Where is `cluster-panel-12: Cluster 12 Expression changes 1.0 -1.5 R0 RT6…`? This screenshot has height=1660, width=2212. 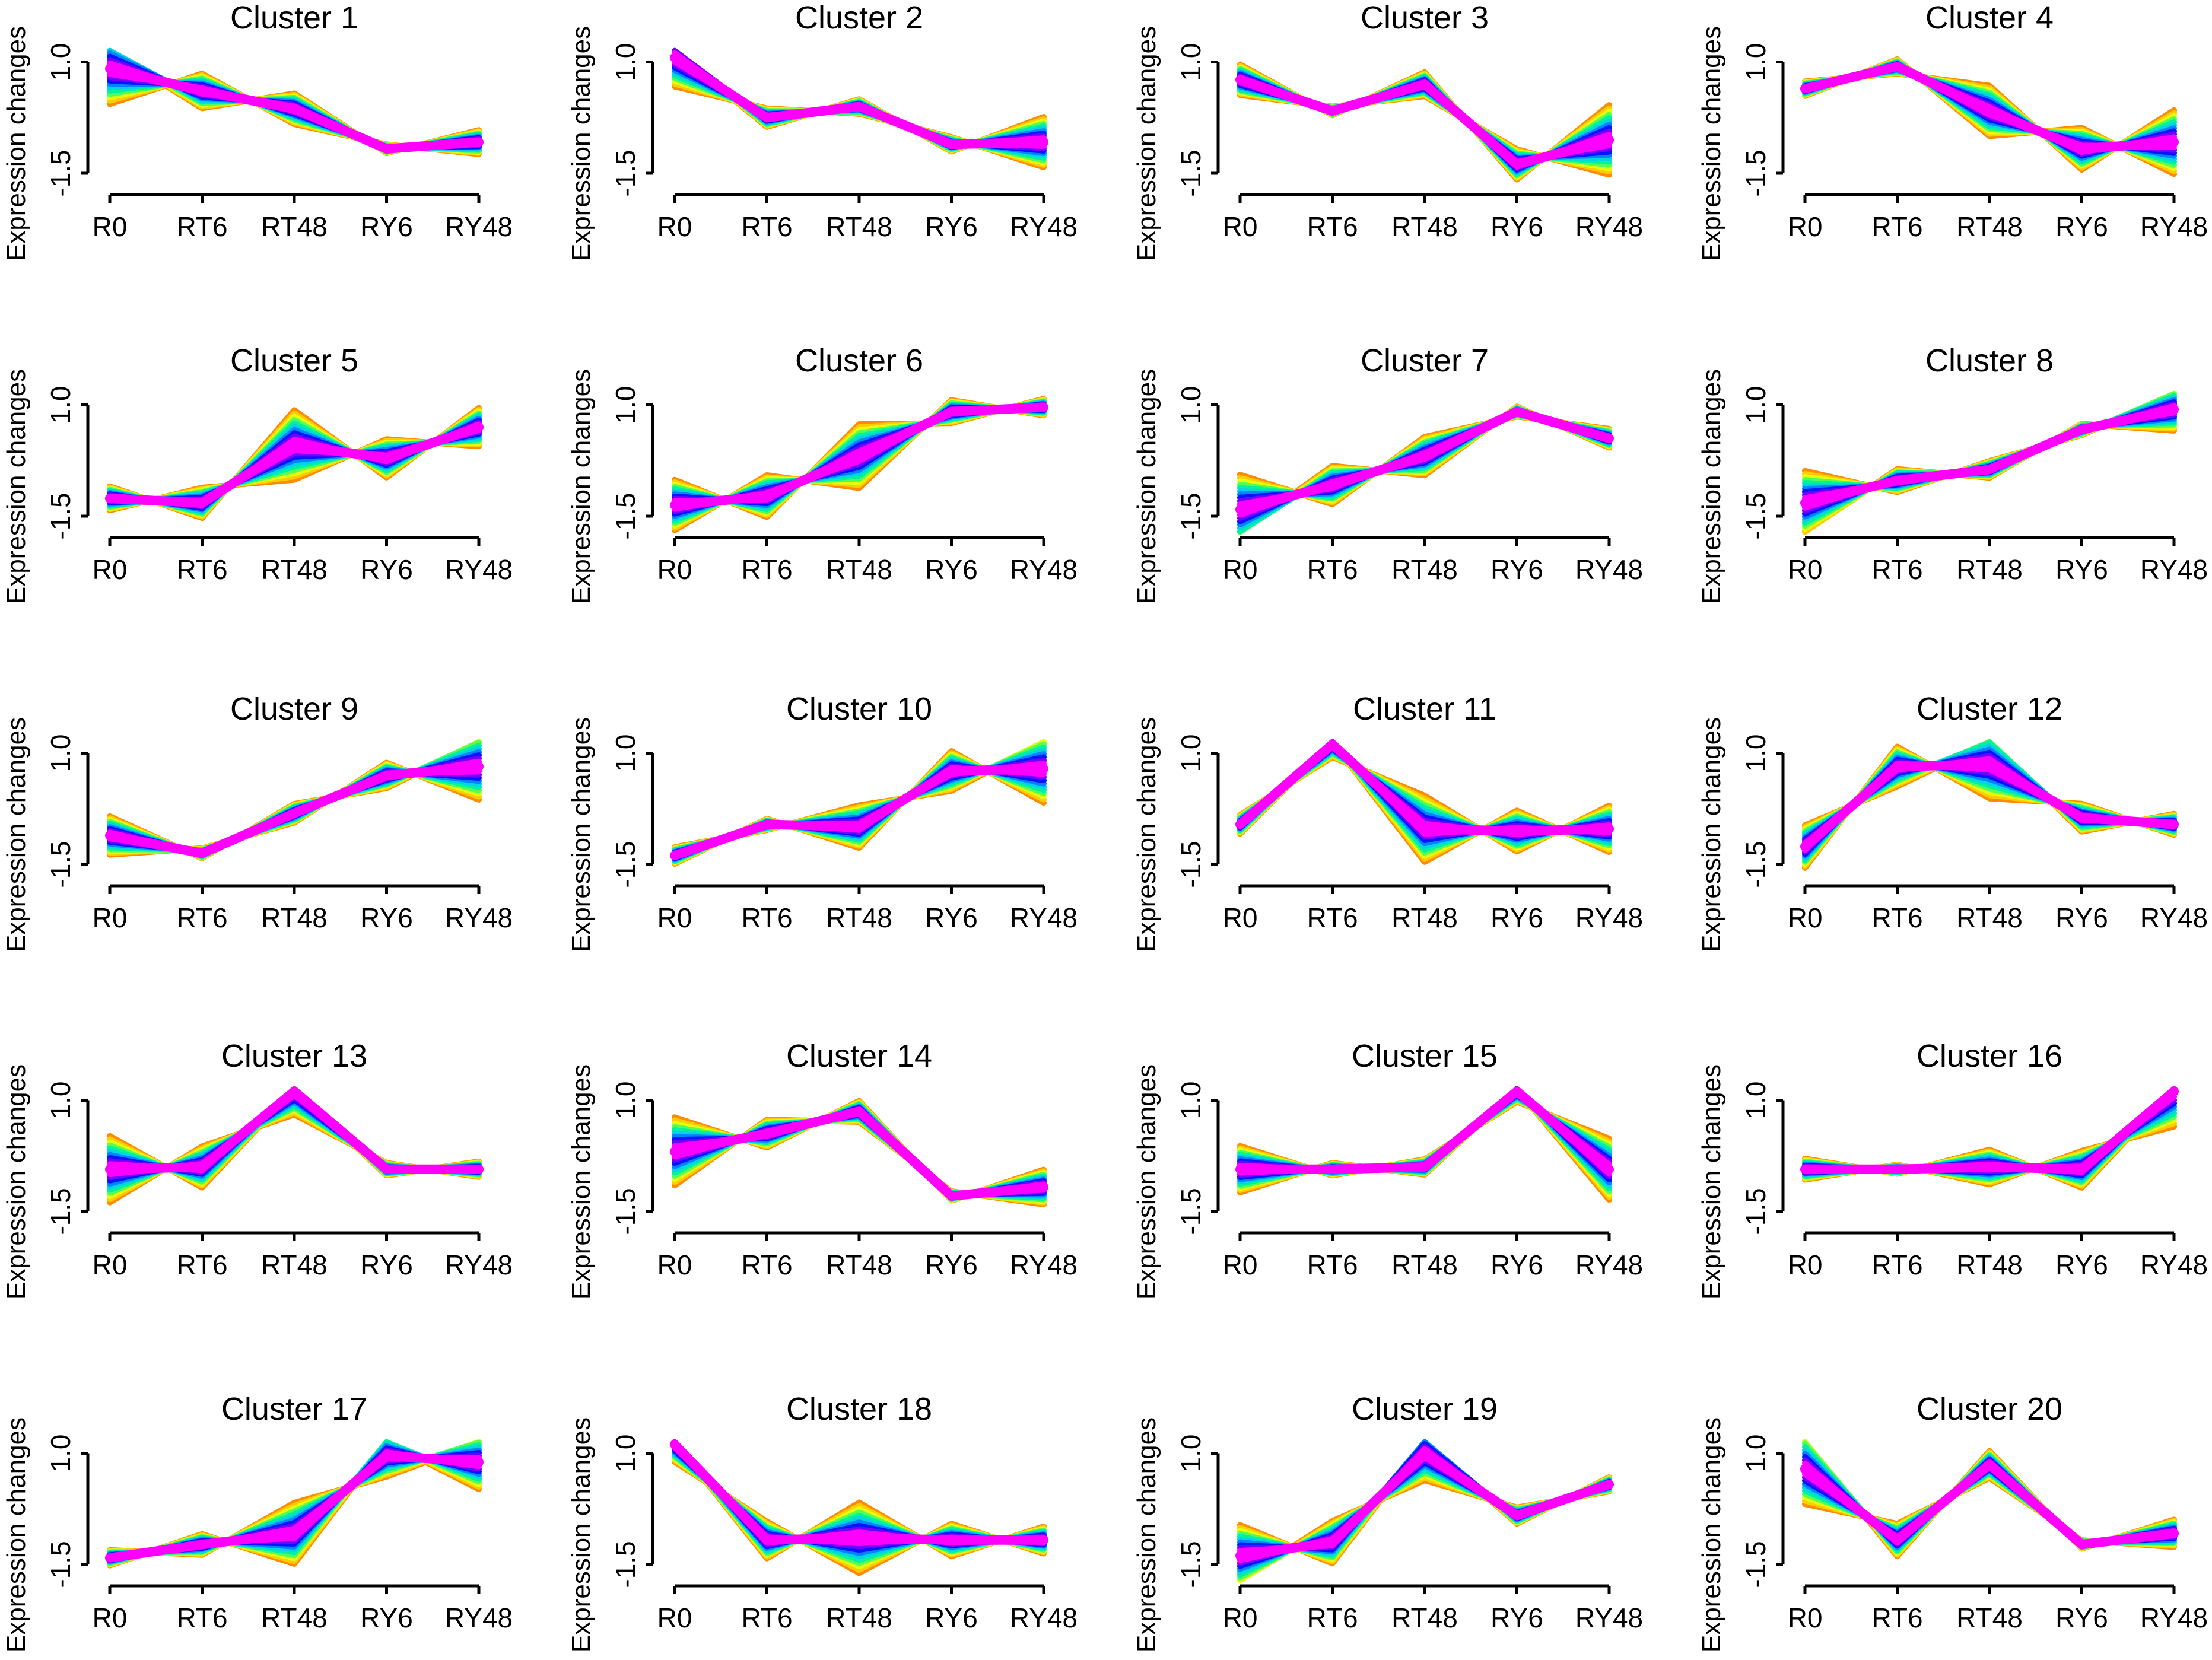 cluster-panel-12: Cluster 12 Expression changes 1.0 -1.5 R0 RT6… is located at coordinates (1952, 821).